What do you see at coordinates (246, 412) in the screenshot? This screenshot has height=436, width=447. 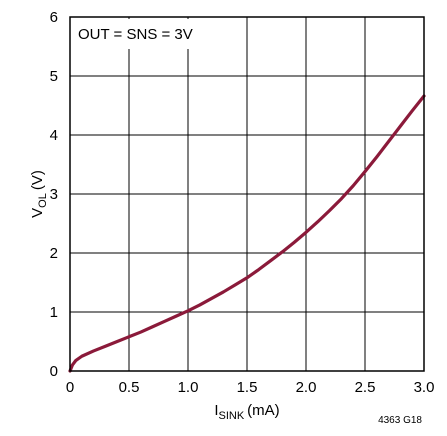 I see `x-axis-title: ISINK (mA)` at bounding box center [246, 412].